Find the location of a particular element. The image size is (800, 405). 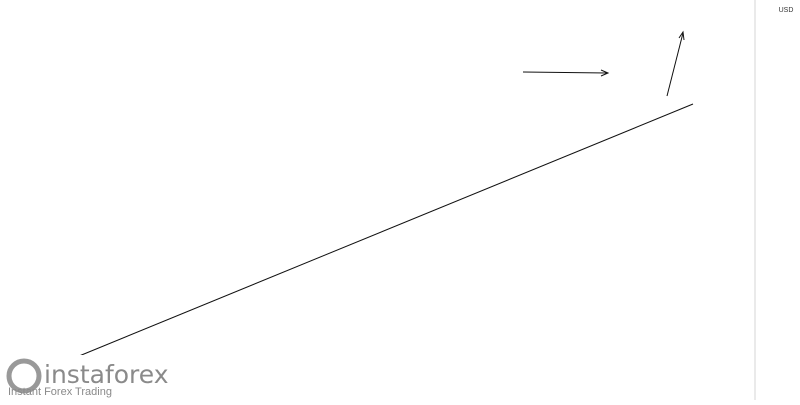

logo-name: instaforex is located at coordinates (106, 374).